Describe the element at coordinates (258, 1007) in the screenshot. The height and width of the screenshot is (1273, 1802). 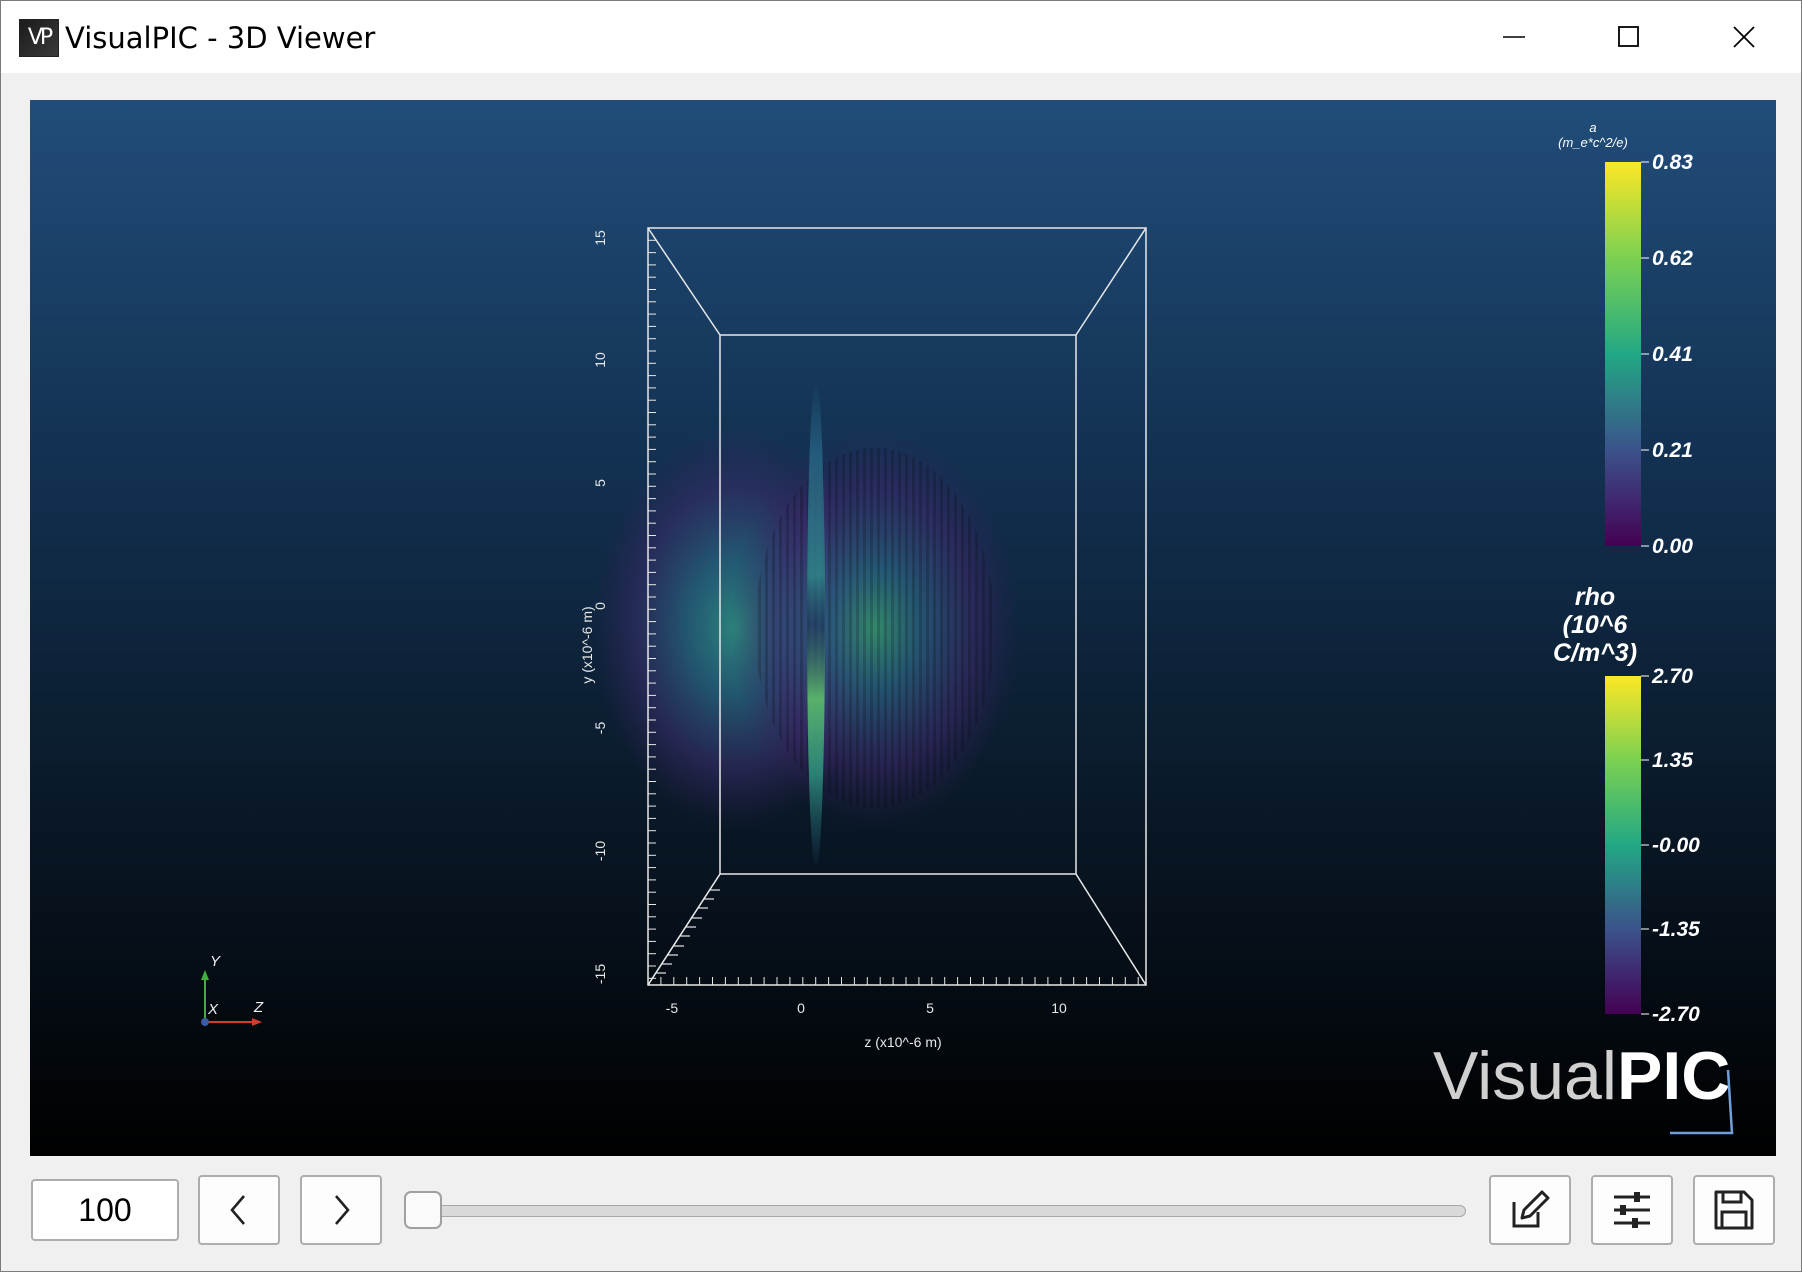
I see `axis-z-label: Z` at that location.